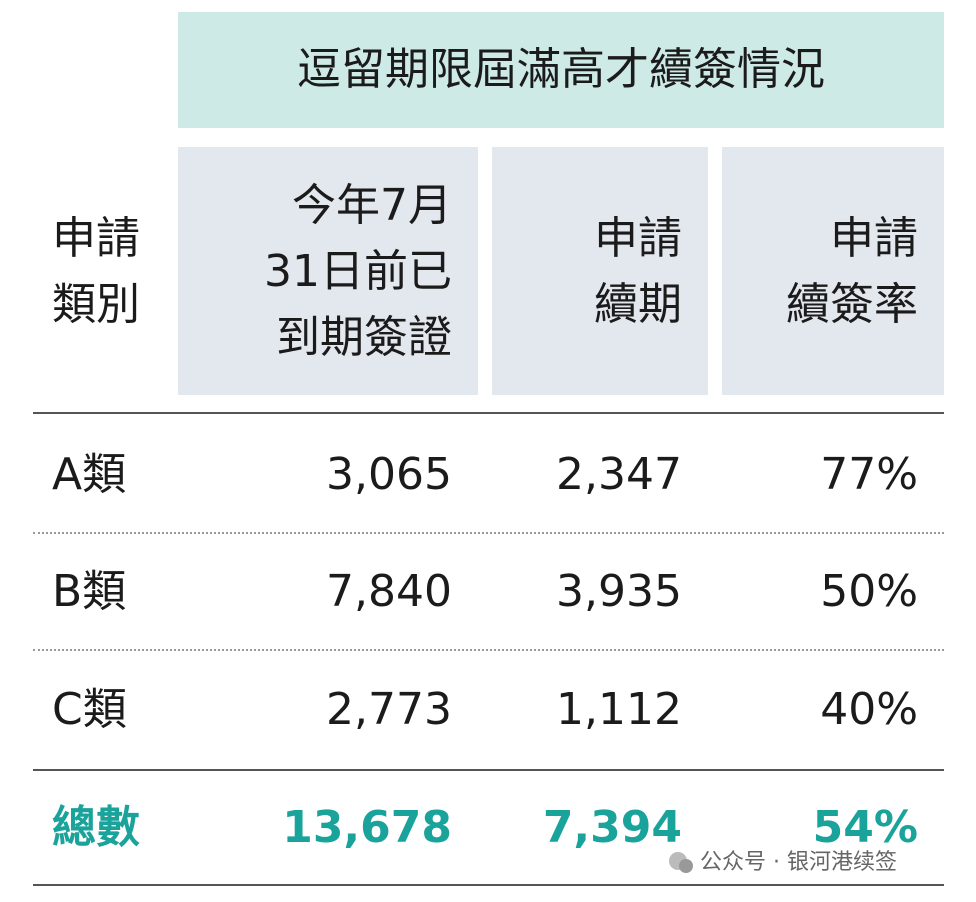 This screenshot has height=902, width=976. I want to click on cell: 3,935, so click(619, 591).